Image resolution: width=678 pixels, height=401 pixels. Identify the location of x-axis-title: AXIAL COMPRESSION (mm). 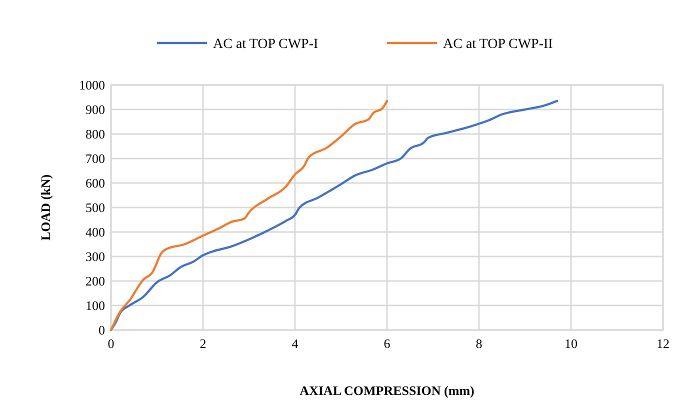
(387, 390).